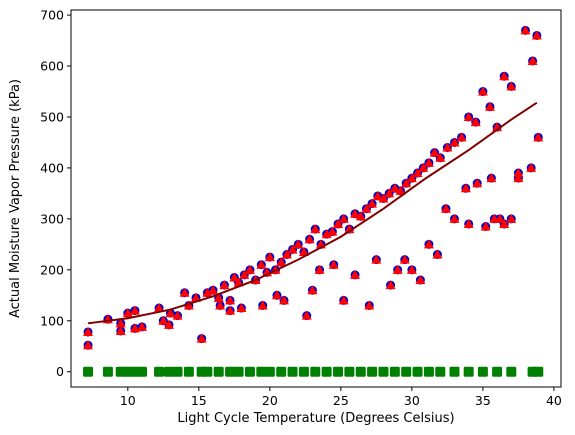 This screenshot has height=435, width=575. Describe the element at coordinates (270, 400) in the screenshot. I see `x-tick-label: 20` at that location.